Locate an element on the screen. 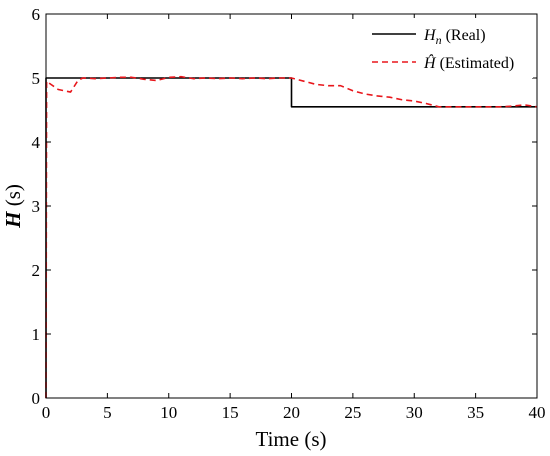  x-tick-label: 10 is located at coordinates (168, 412).